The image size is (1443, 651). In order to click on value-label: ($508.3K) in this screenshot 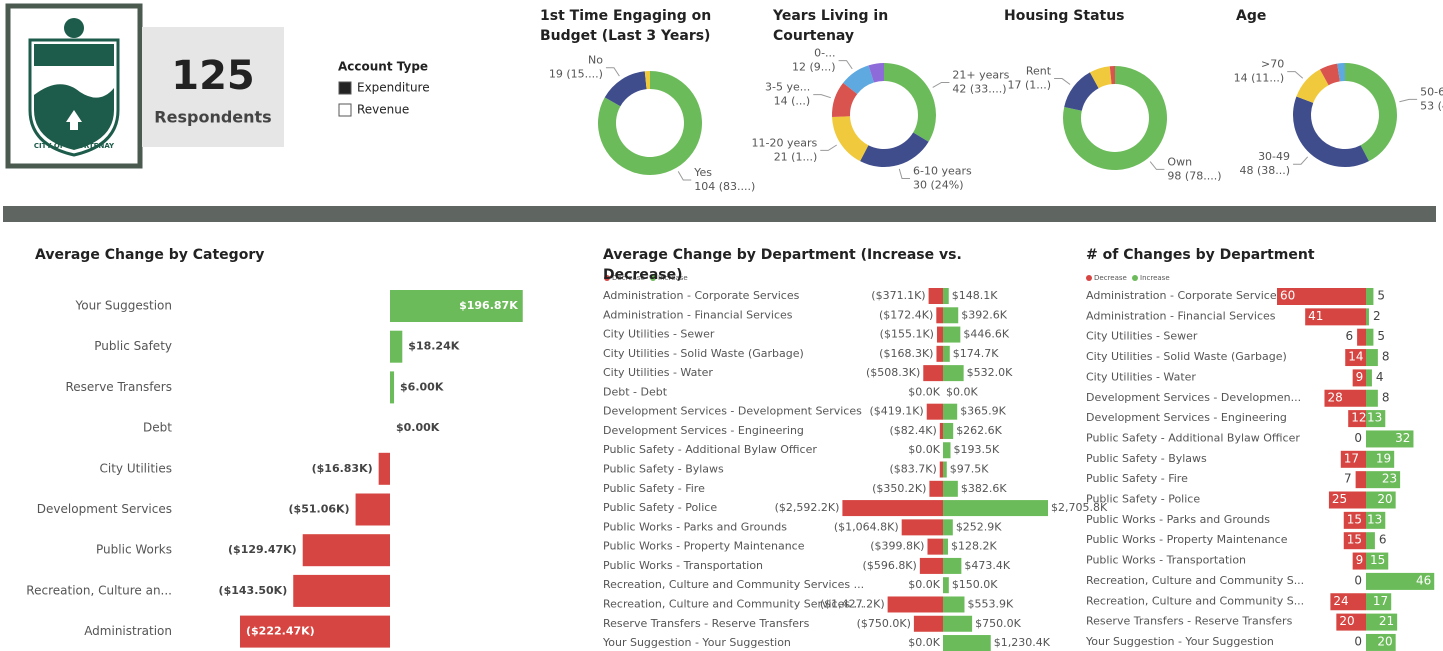, I will do `click(893, 372)`.